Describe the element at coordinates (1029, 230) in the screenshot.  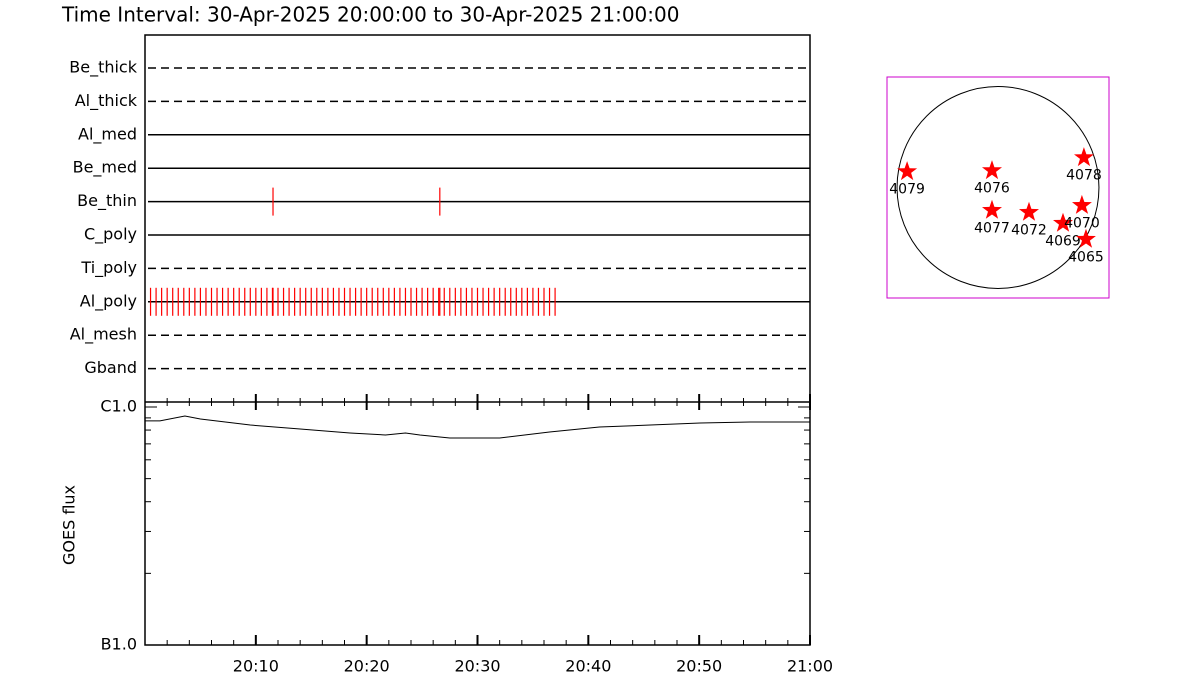
I see `region-label: 4072` at that location.